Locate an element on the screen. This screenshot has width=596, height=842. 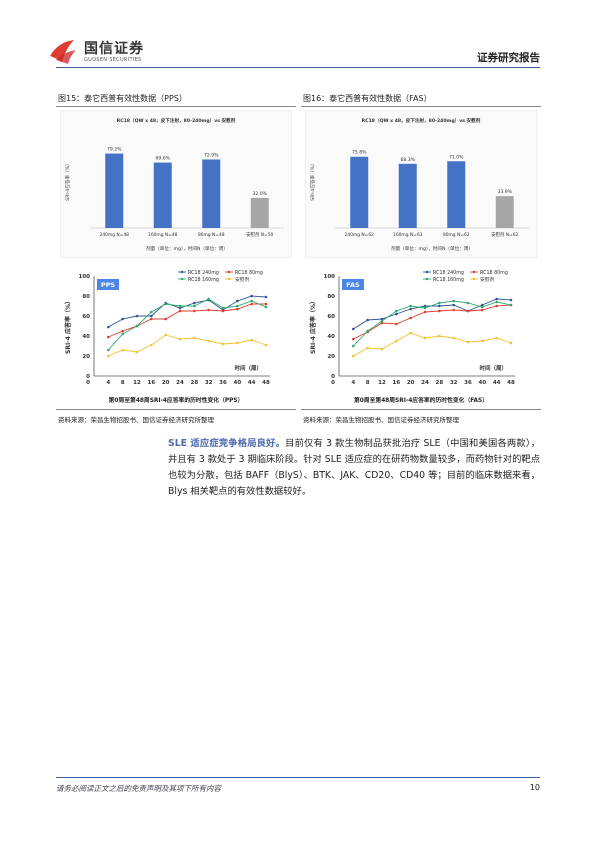
x-tick-label: 160mg N=63 is located at coordinates (408, 235).